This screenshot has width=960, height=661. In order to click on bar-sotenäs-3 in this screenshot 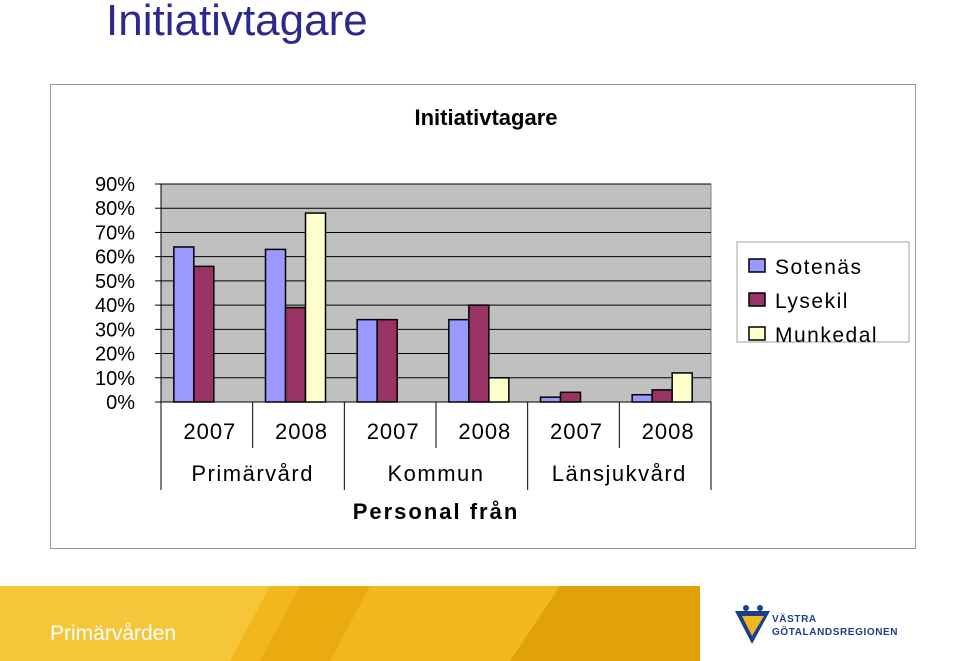, I will do `click(459, 360)`.